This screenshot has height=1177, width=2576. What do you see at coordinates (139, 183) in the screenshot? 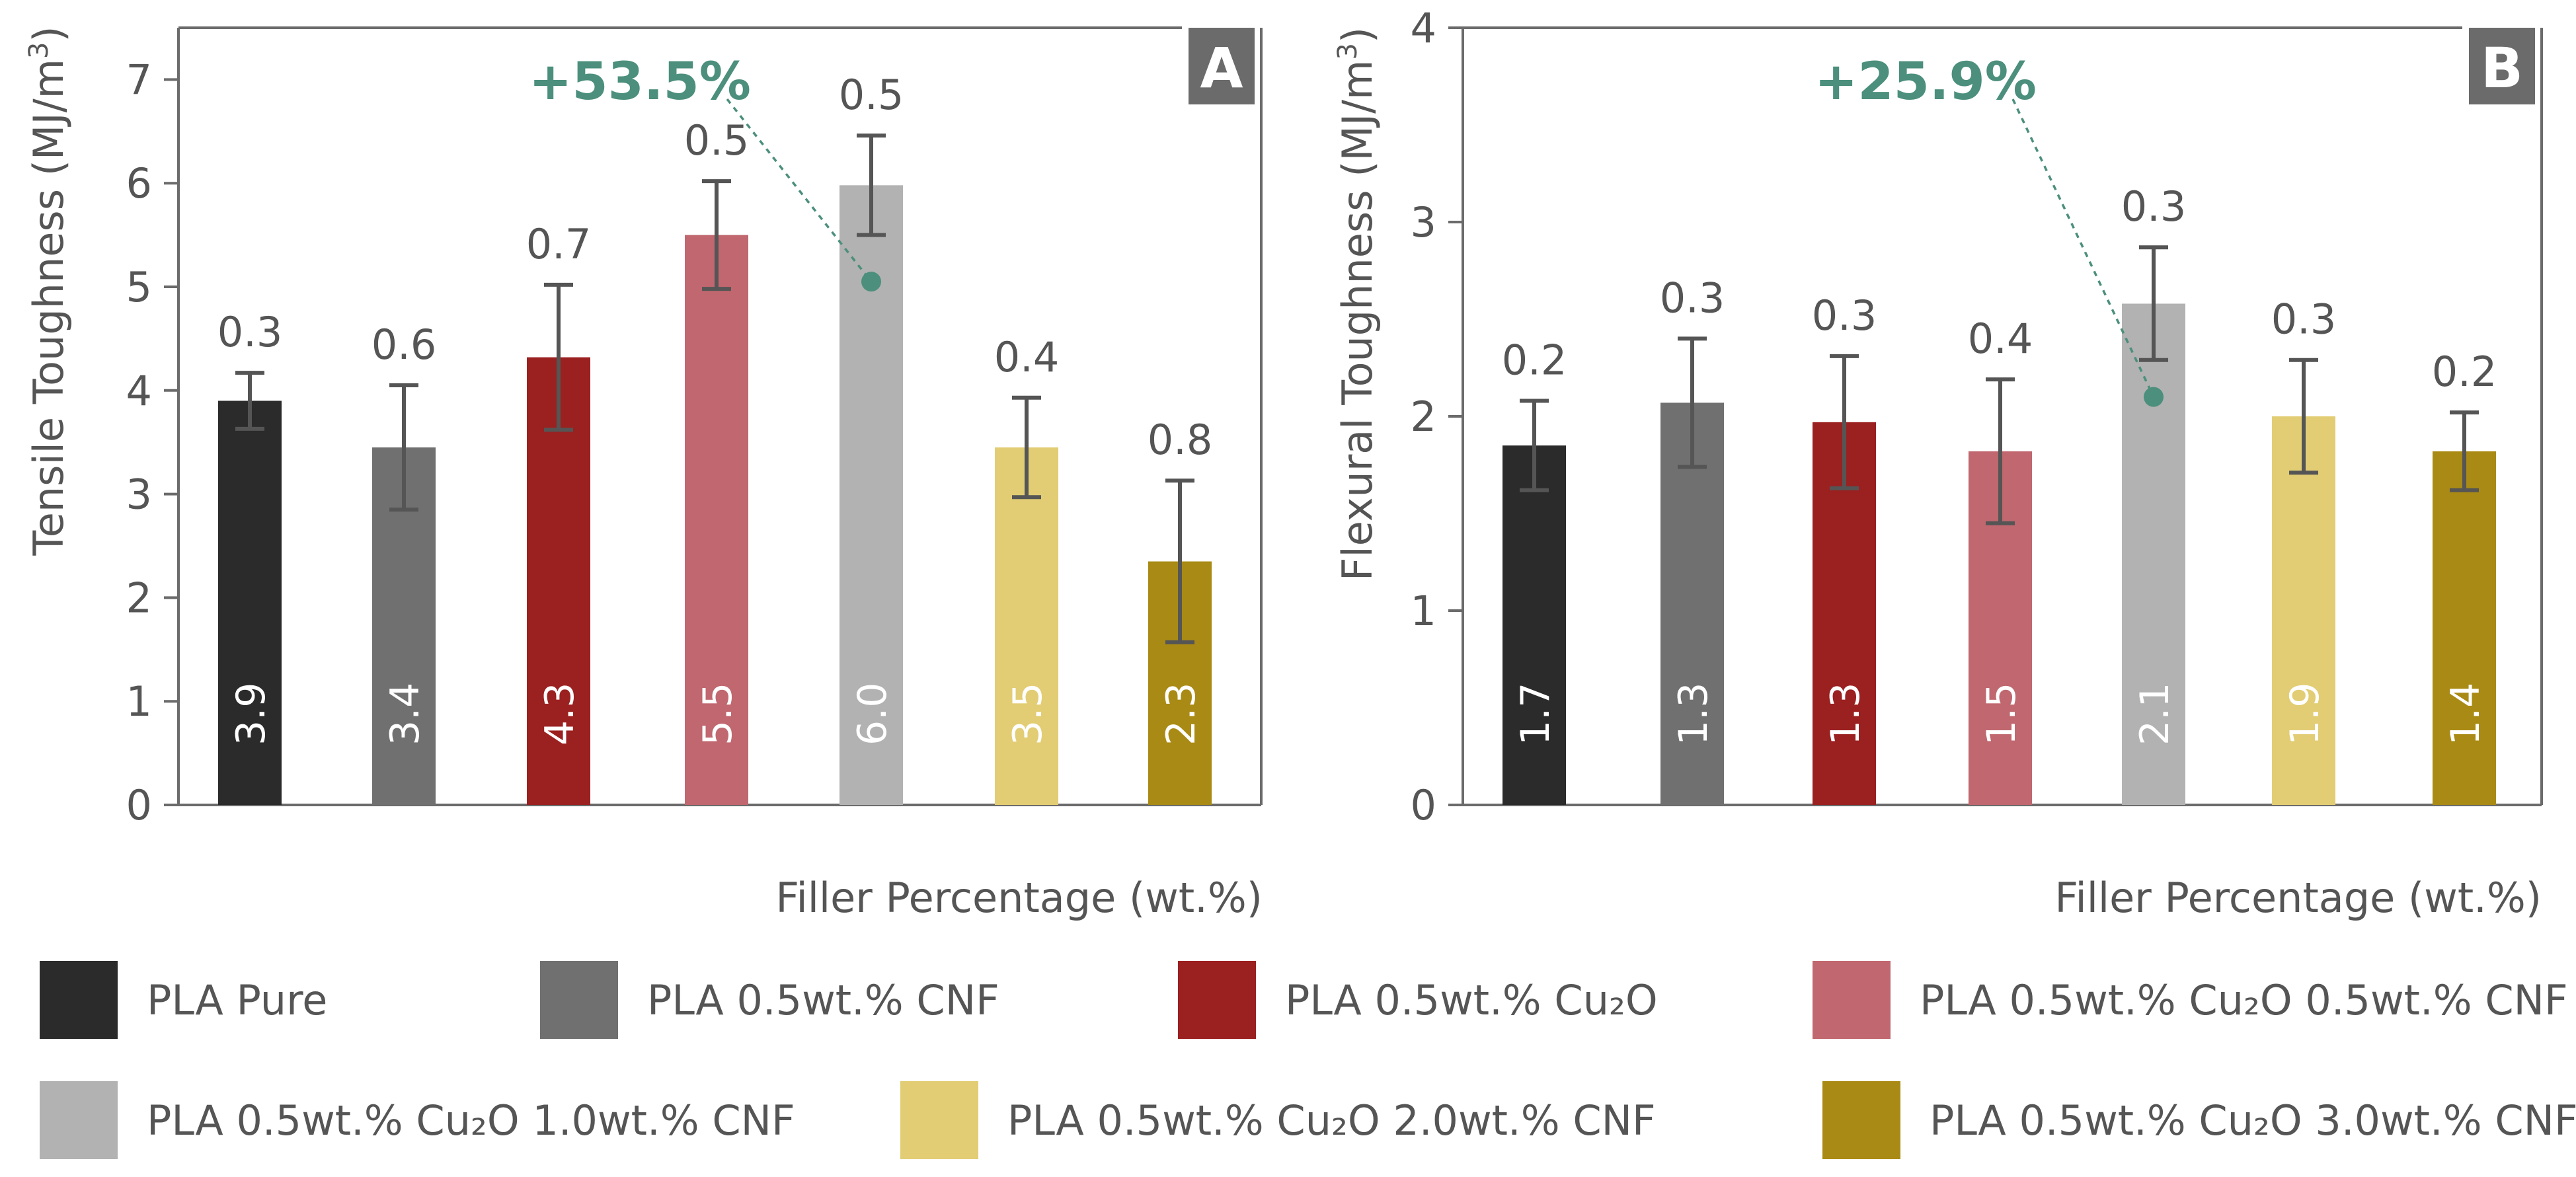
I see `panel-a-y-tick-label: 6` at bounding box center [139, 183].